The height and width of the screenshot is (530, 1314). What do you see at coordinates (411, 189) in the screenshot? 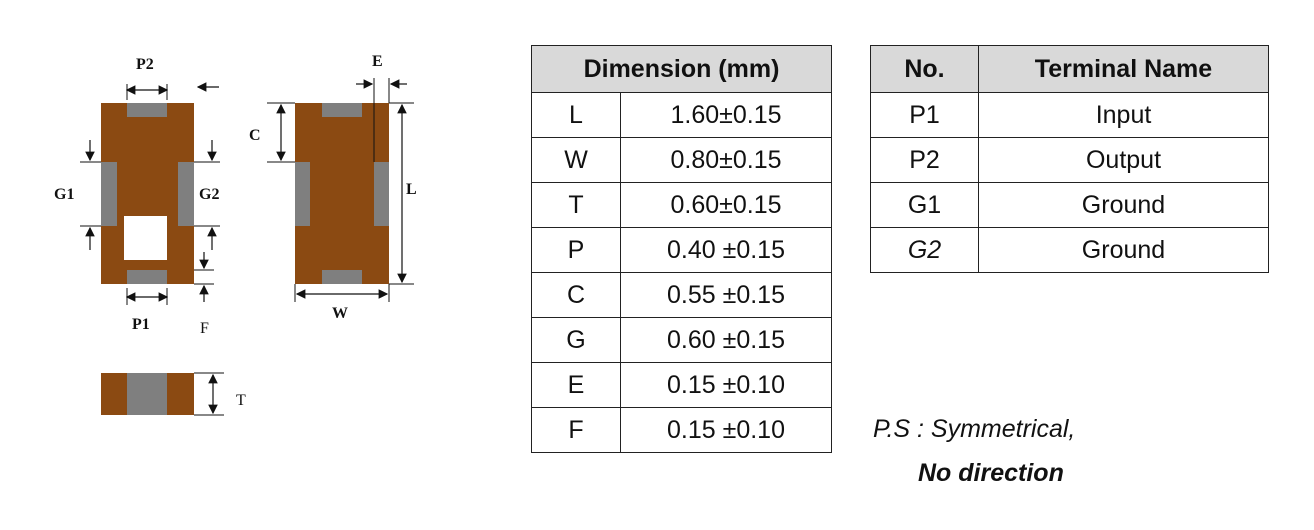
I see `label-l: L` at bounding box center [411, 189].